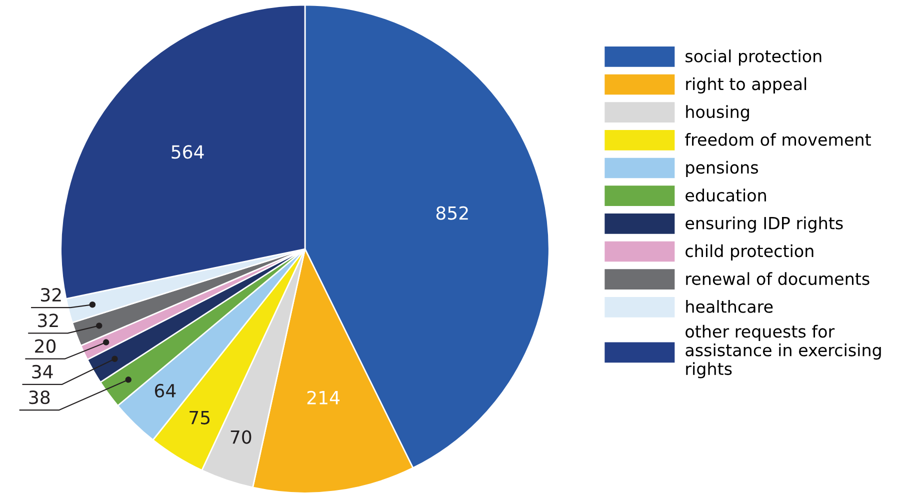  What do you see at coordinates (754, 58) in the screenshot?
I see `legend-label: social protection` at bounding box center [754, 58].